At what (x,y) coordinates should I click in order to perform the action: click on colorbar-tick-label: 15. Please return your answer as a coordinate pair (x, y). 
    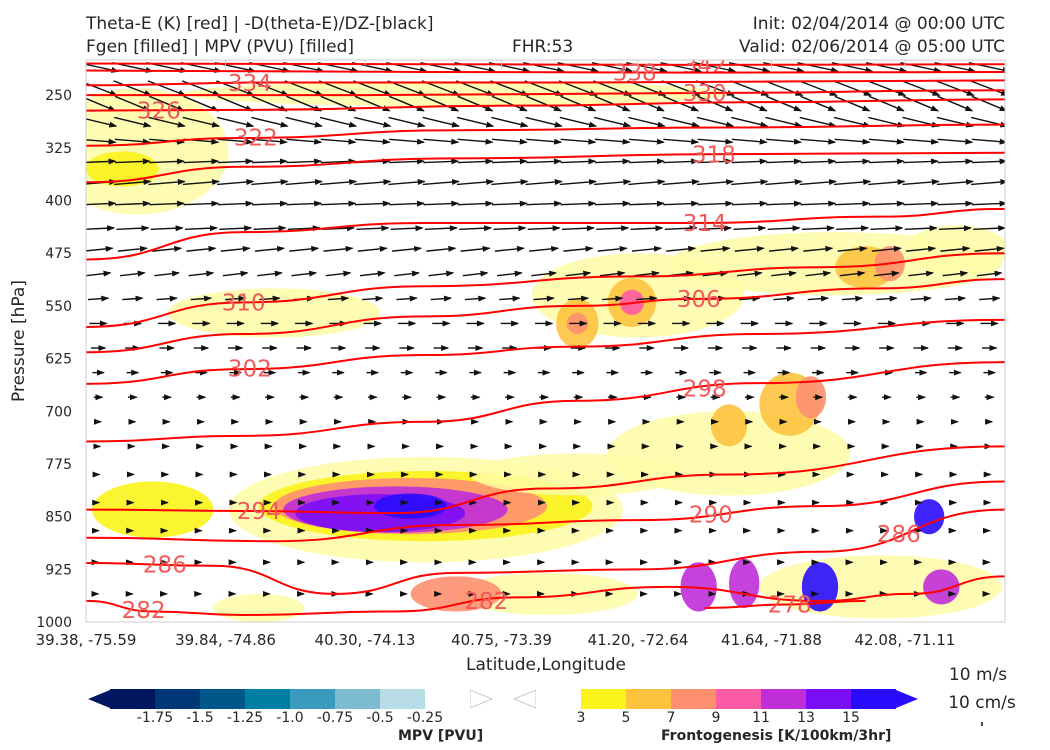
    Looking at the image, I should click on (851, 718).